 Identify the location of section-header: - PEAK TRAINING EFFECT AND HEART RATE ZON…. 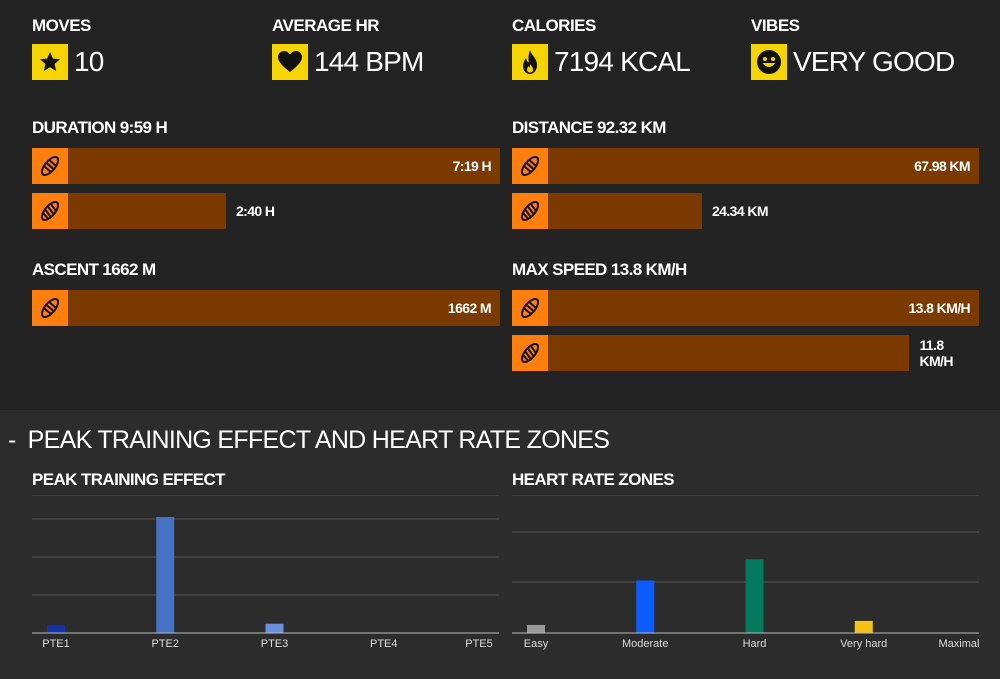
(309, 440).